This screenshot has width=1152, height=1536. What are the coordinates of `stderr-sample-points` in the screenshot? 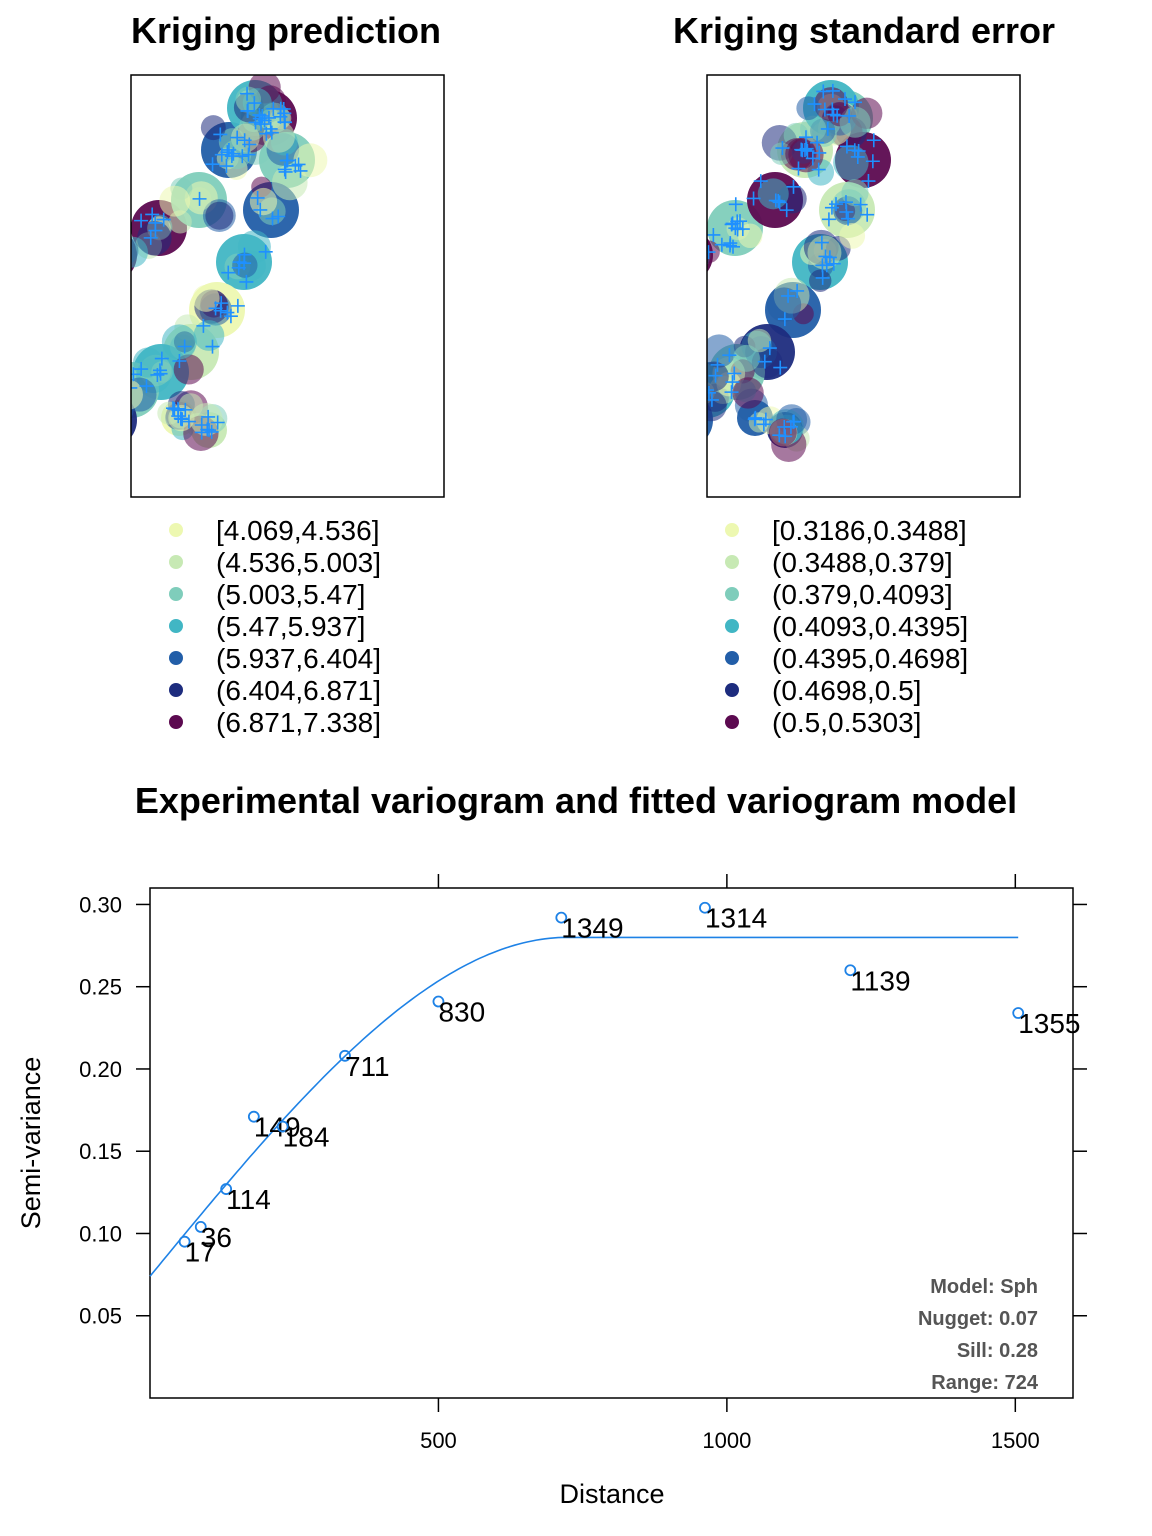 It's located at (794, 263).